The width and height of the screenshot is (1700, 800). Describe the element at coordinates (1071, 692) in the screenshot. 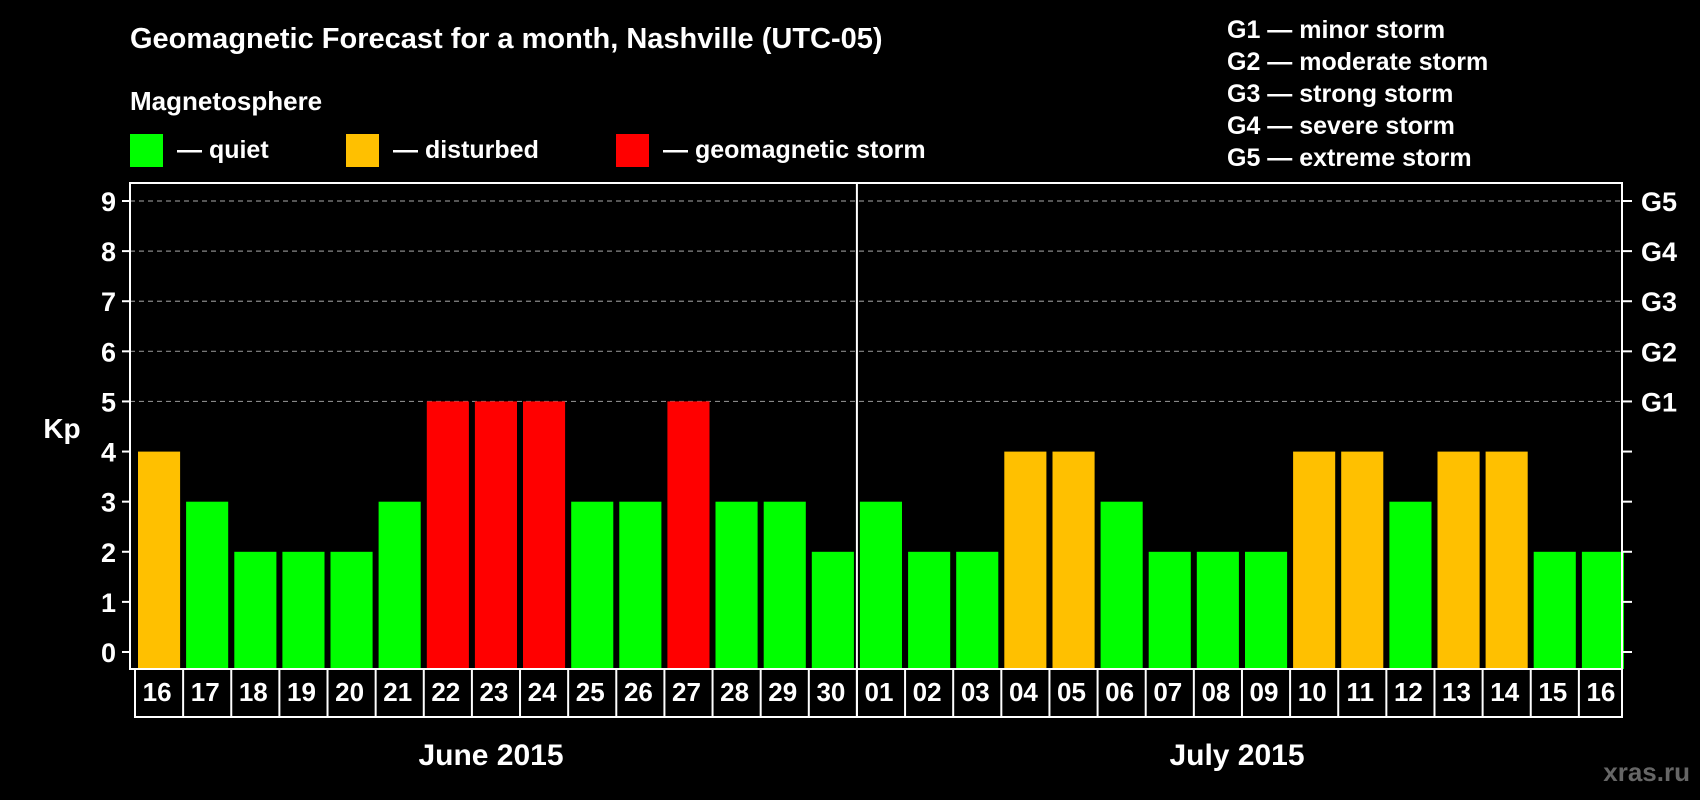

I see `date-label: 05` at that location.